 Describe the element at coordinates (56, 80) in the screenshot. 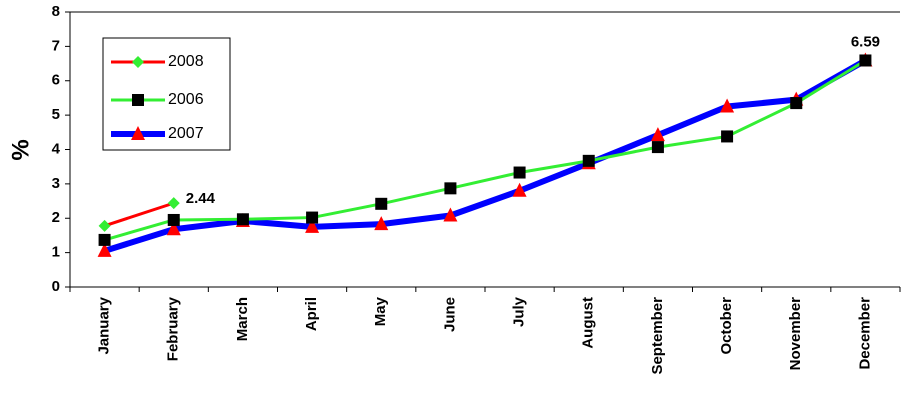

I see `y-tick-label: 6` at that location.